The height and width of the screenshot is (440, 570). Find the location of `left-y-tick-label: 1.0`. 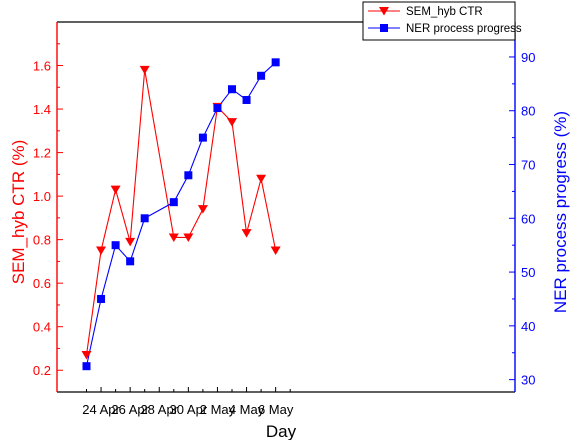

left-y-tick-label: 1.0 is located at coordinates (42, 196).